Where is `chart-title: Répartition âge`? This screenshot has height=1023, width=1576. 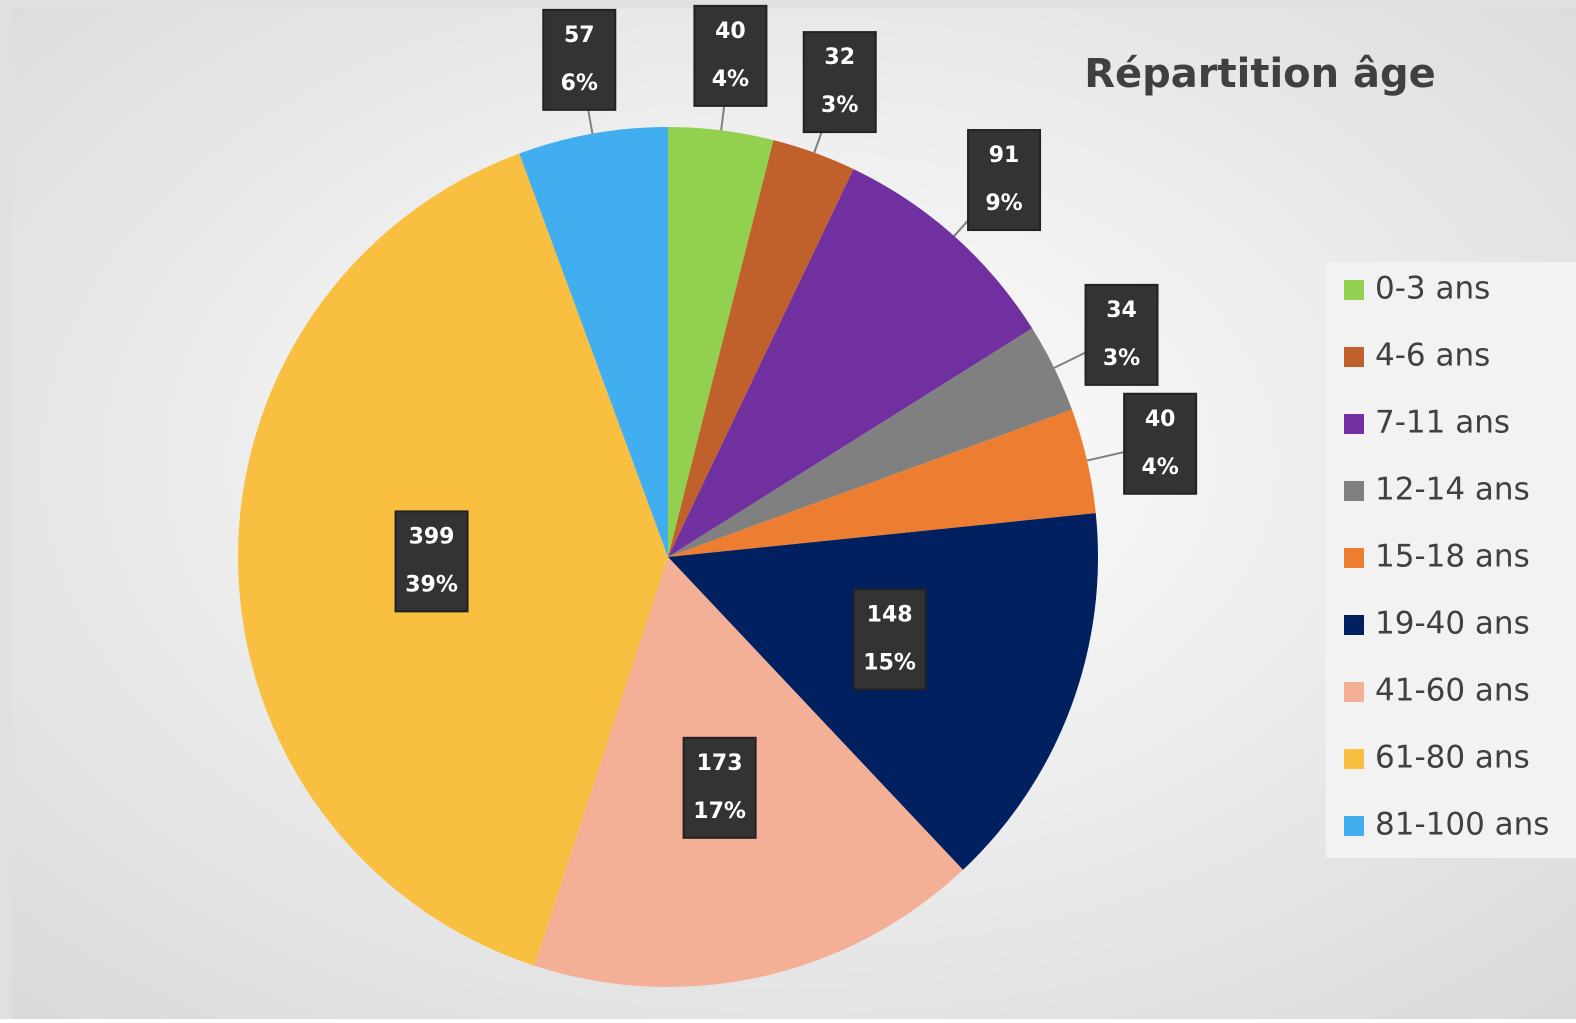
chart-title: Répartition âge is located at coordinates (1260, 74).